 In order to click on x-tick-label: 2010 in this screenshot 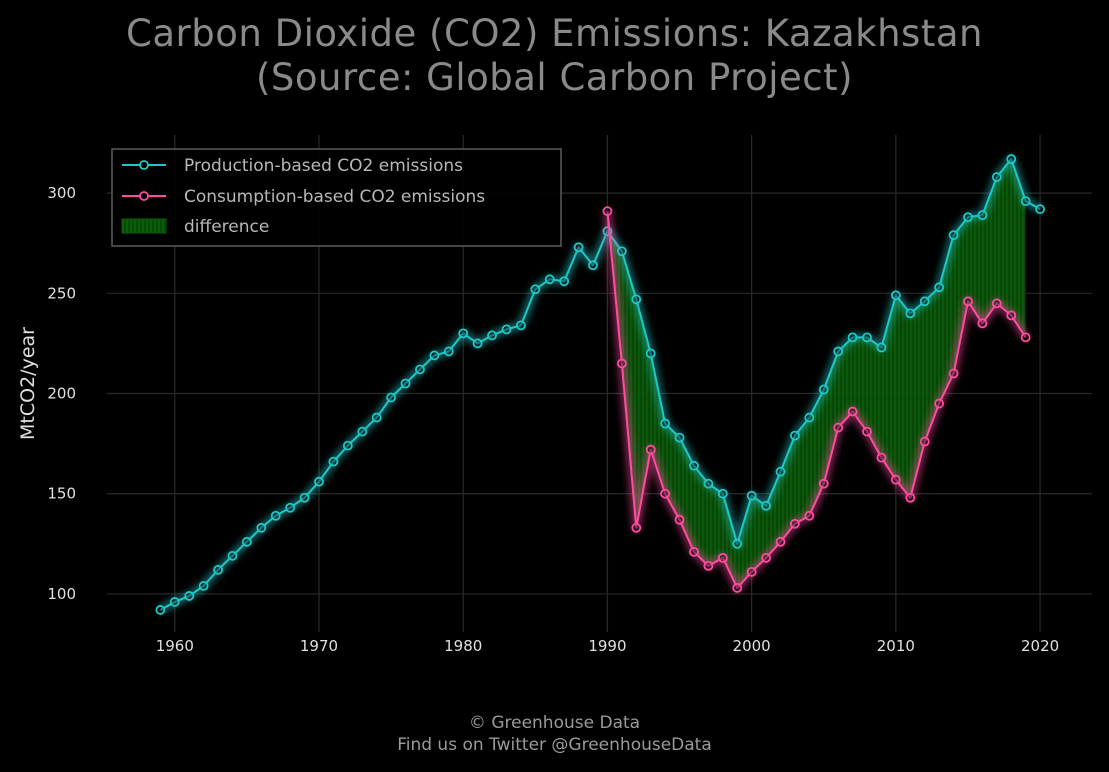, I will do `click(896, 646)`.